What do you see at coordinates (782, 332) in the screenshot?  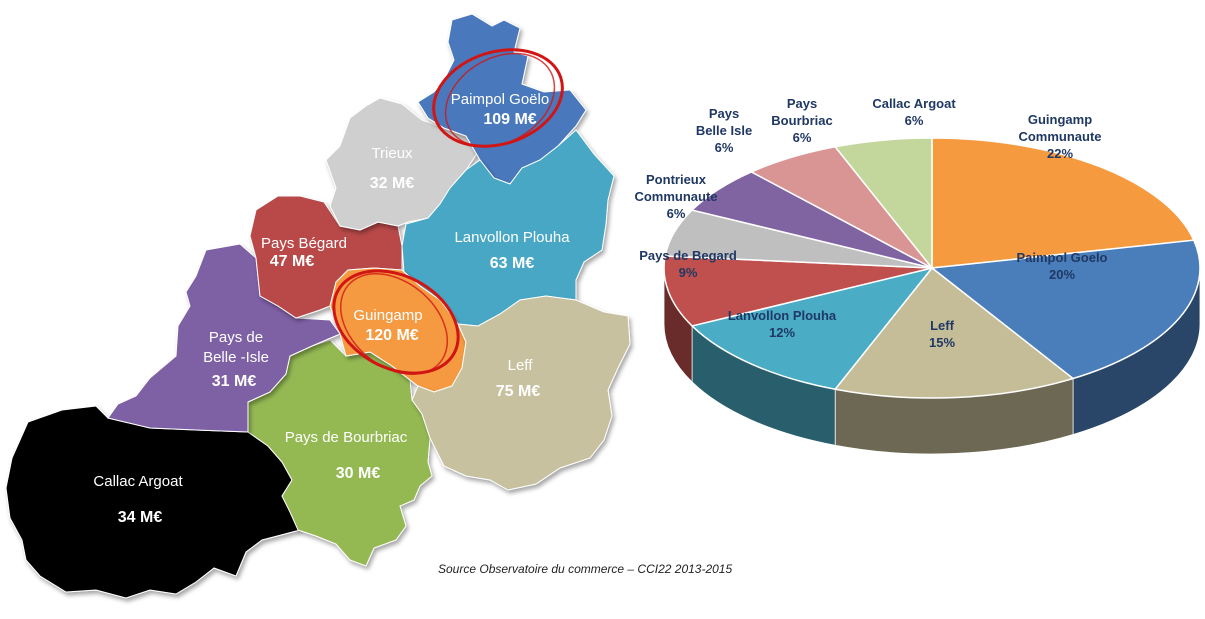 I see `pie-label-percent: 12%` at bounding box center [782, 332].